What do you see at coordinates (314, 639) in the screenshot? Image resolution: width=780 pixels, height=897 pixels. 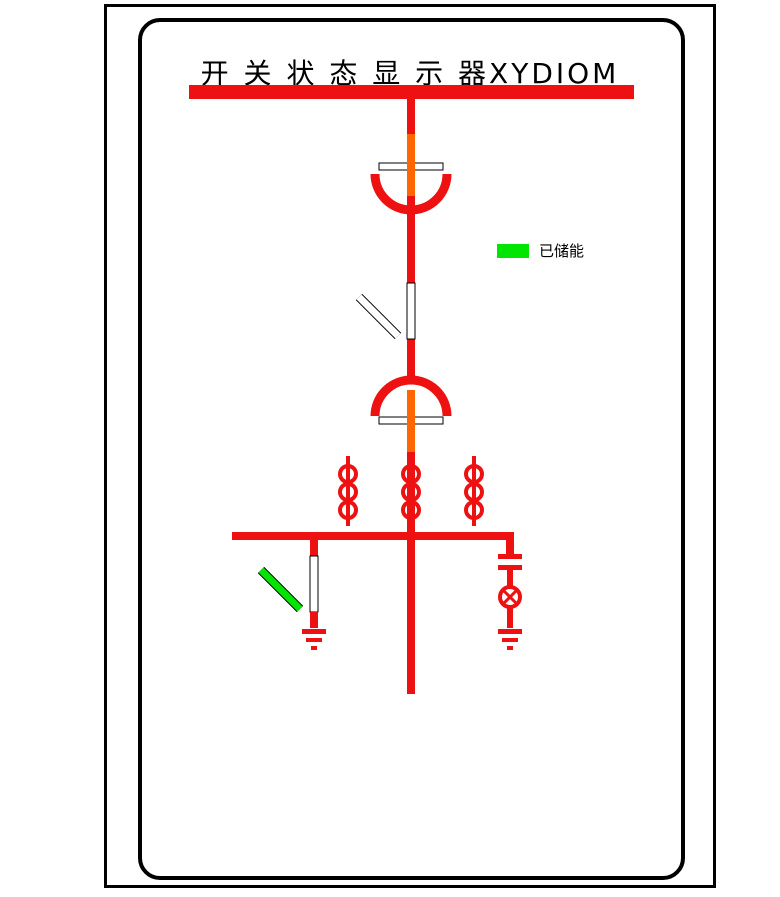 I see `ground-icon-left` at bounding box center [314, 639].